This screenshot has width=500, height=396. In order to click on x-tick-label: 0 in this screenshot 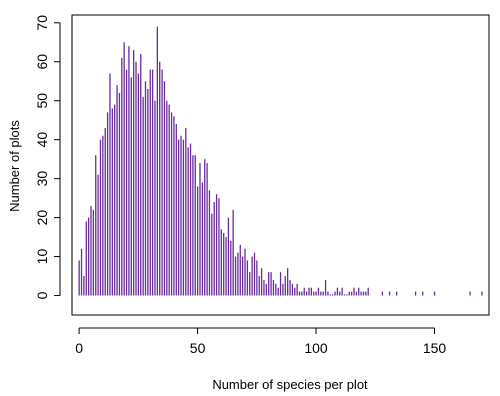, I will do `click(79, 348)`.